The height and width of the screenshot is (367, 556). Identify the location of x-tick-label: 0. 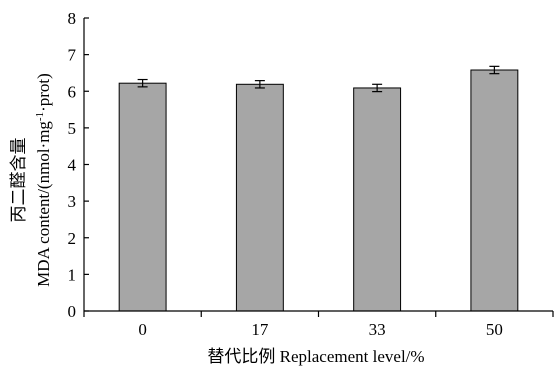
(142, 329).